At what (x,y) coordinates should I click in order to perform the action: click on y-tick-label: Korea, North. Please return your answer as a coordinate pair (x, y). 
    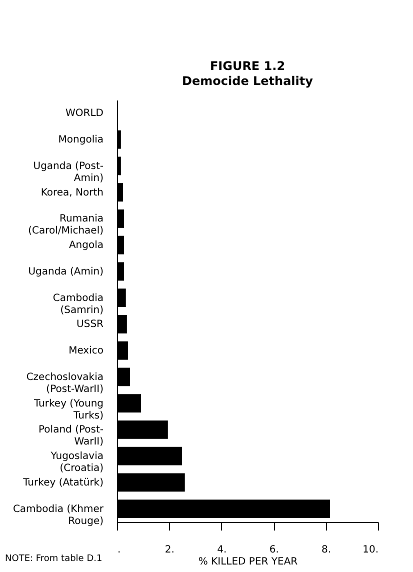
    Looking at the image, I should click on (72, 192).